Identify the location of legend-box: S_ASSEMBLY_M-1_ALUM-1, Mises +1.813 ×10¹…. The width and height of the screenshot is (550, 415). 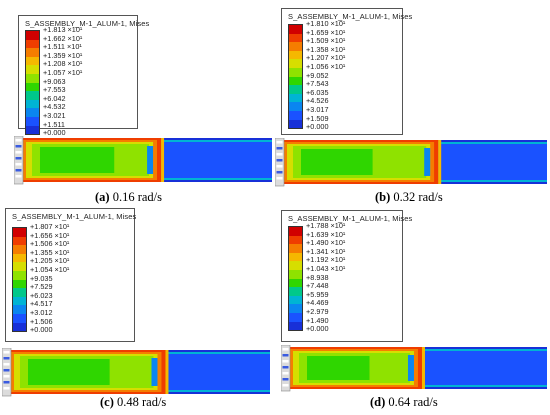
(83, 76).